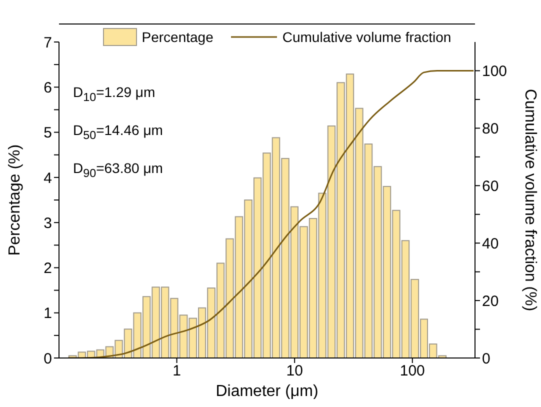 This screenshot has height=407, width=541. I want to click on y-tick-label: 3, so click(48, 223).